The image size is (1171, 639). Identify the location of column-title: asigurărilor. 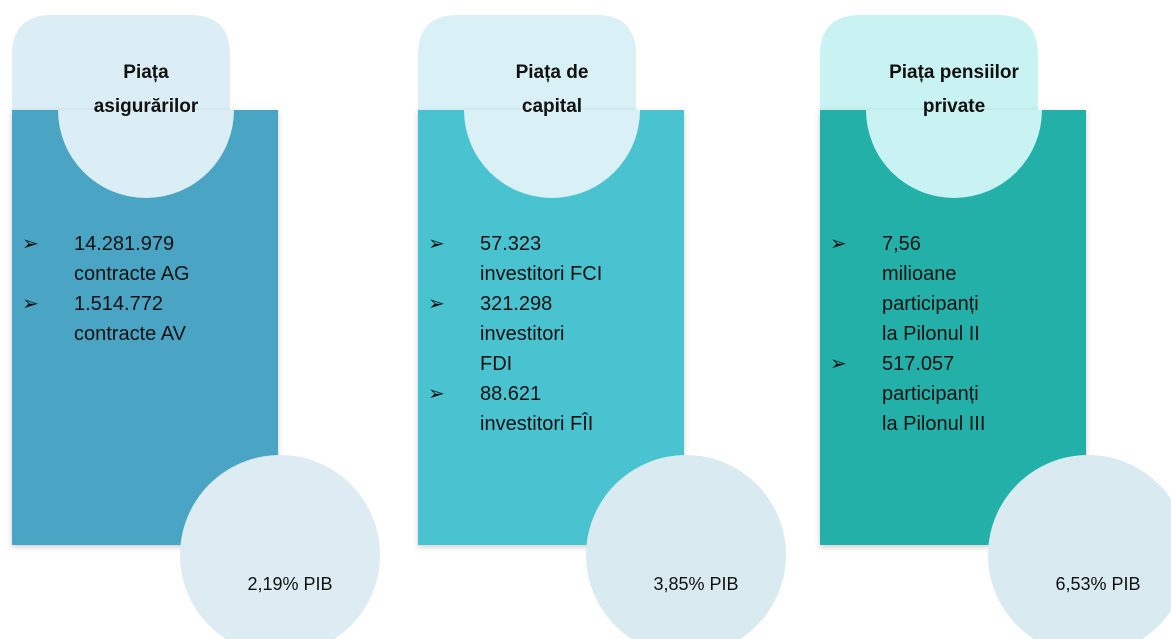
(146, 106).